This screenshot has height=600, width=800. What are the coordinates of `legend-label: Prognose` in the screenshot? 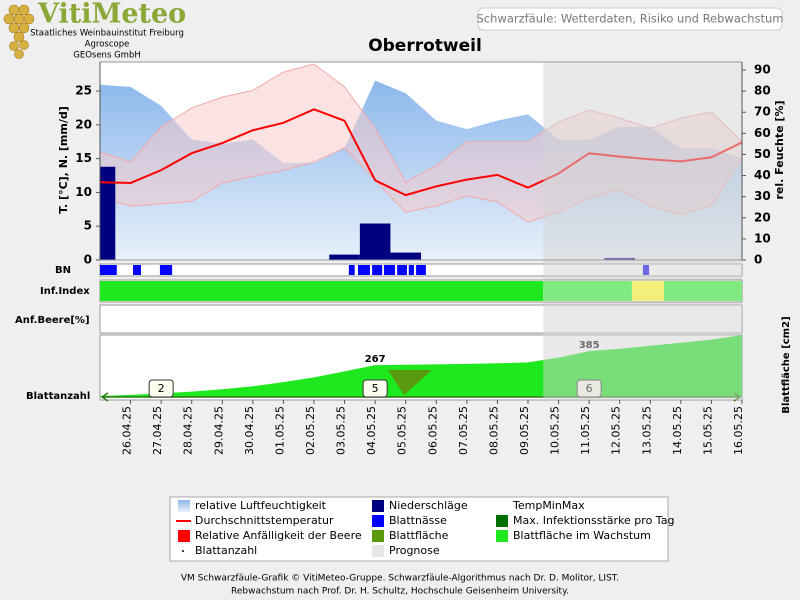 It's located at (414, 550).